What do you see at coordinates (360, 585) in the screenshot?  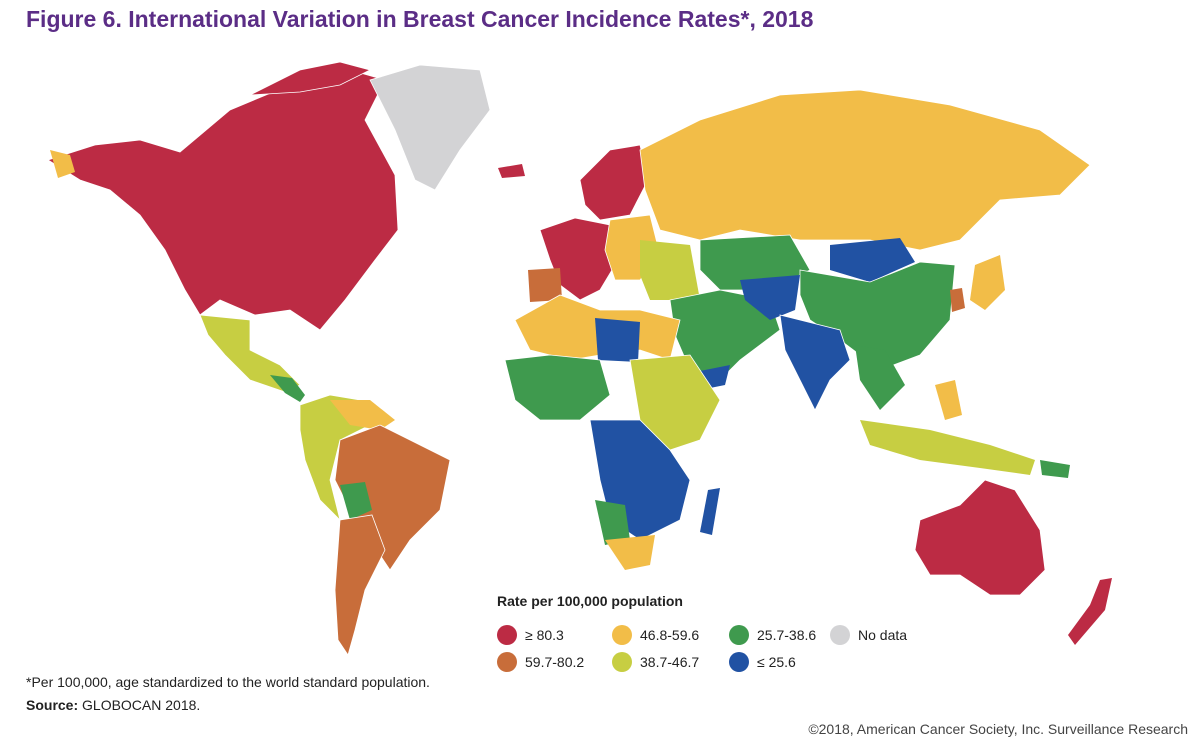 I see `region-southern-cone` at bounding box center [360, 585].